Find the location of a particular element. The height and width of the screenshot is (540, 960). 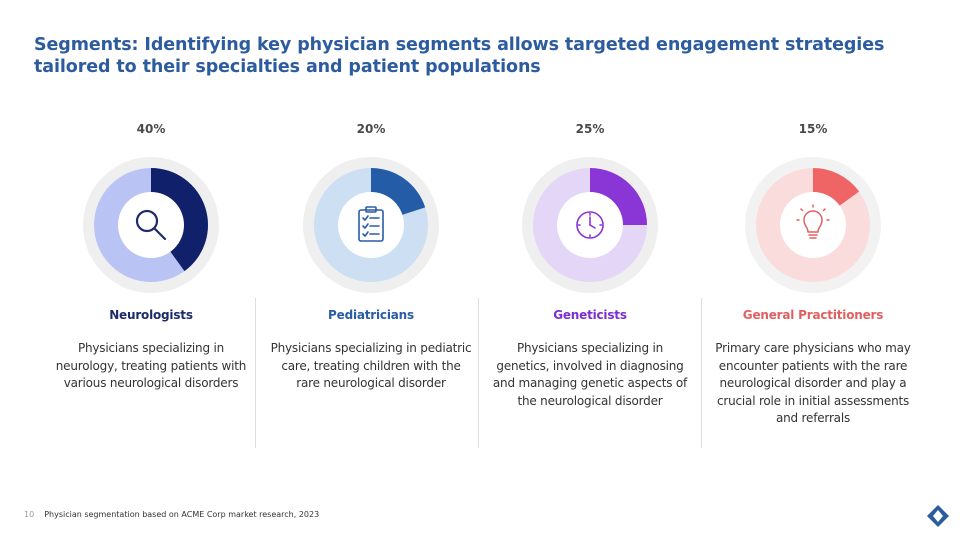

segment-title: General Practitioners is located at coordinates (813, 315).